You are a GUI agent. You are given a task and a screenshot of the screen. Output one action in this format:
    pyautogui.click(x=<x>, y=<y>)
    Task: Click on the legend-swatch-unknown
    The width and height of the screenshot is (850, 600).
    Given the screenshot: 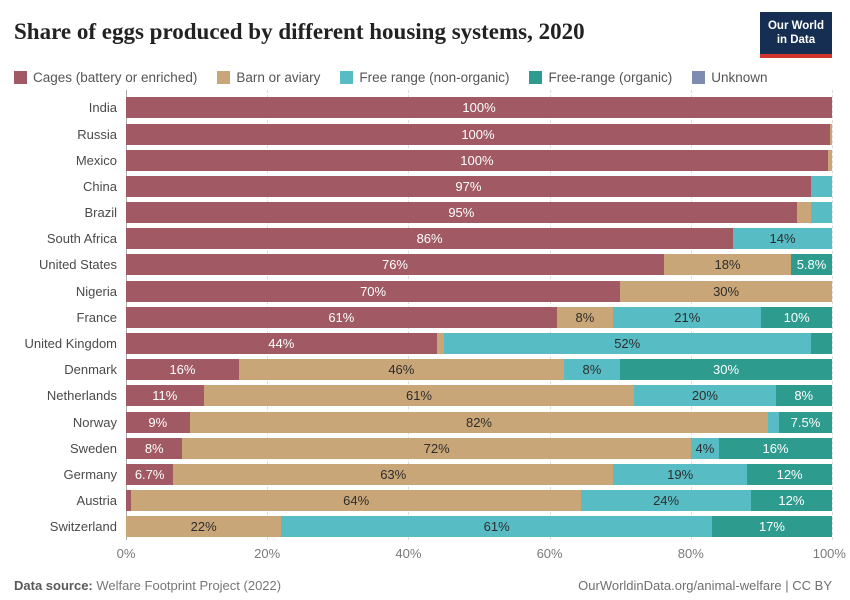 What is the action you would take?
    pyautogui.click(x=699, y=77)
    